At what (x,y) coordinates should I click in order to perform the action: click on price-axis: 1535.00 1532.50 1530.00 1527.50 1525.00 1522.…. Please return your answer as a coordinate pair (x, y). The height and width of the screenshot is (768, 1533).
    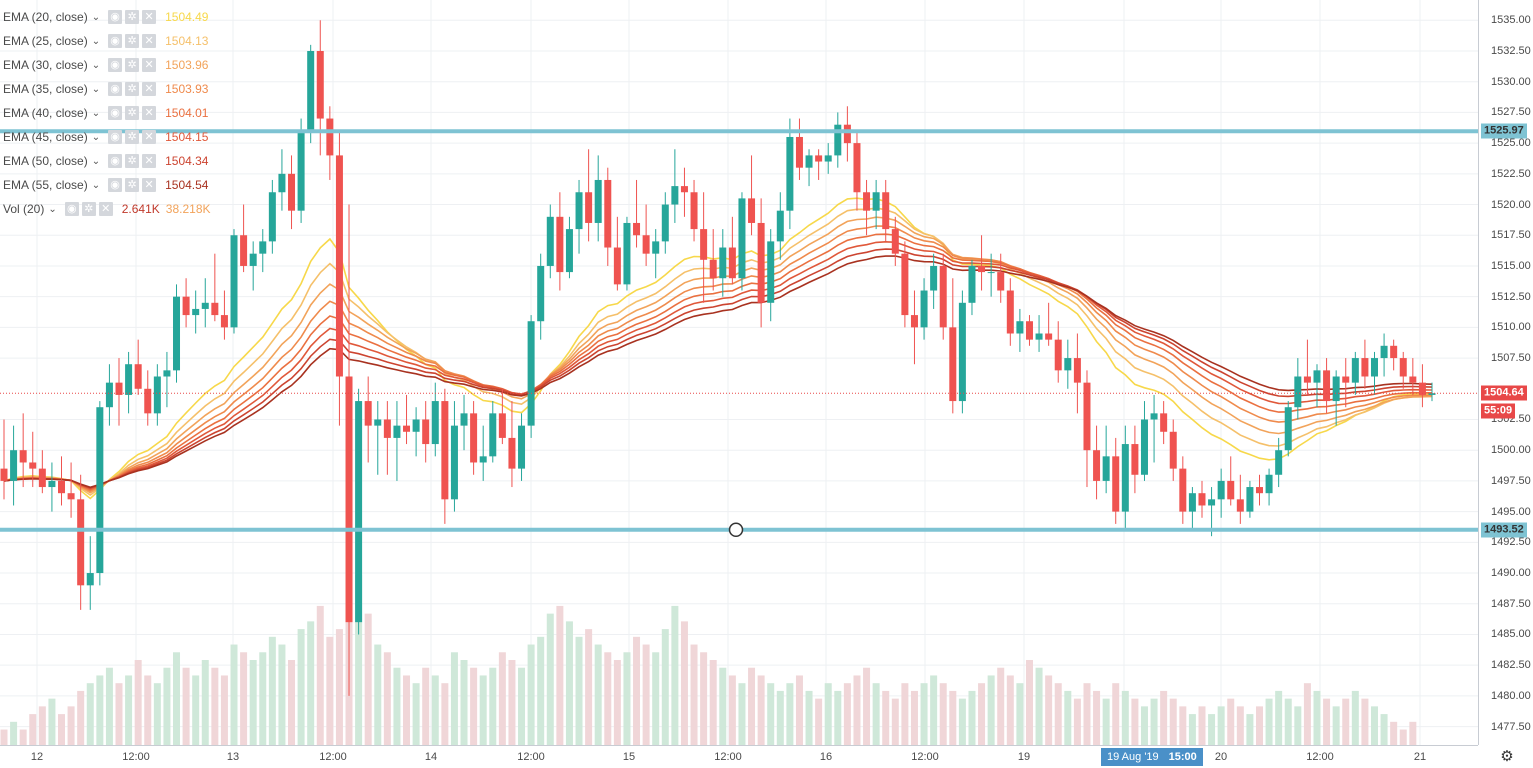
    Looking at the image, I should click on (1505, 372).